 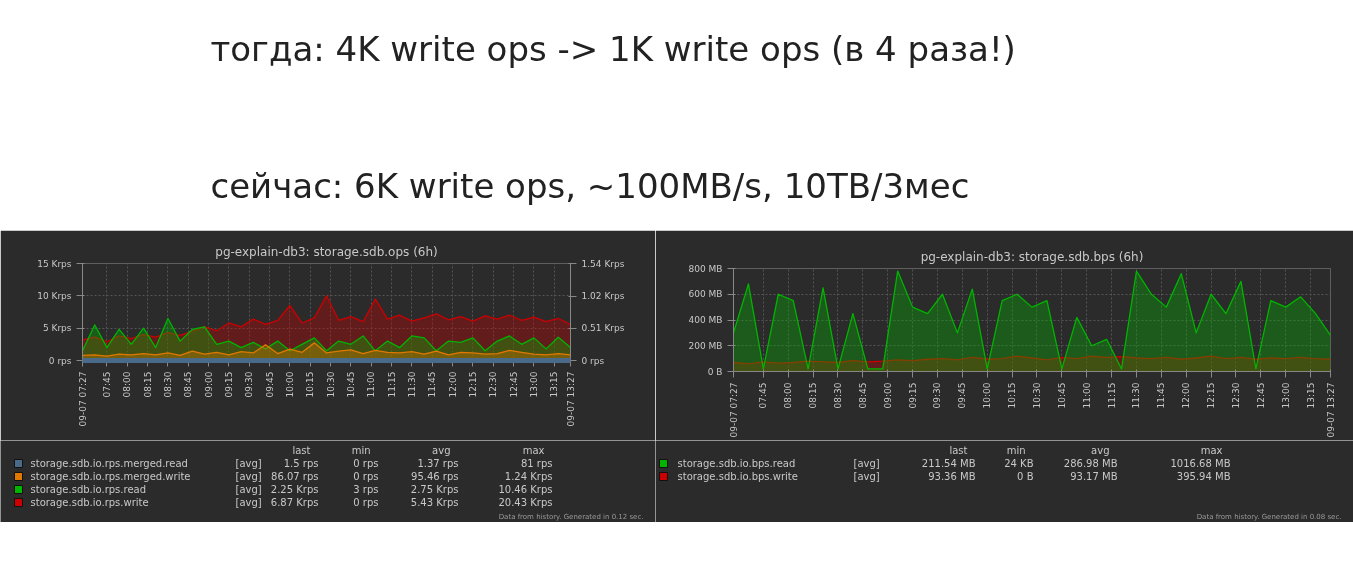 What do you see at coordinates (536, 463) in the screenshot?
I see `text: 81 rps` at bounding box center [536, 463].